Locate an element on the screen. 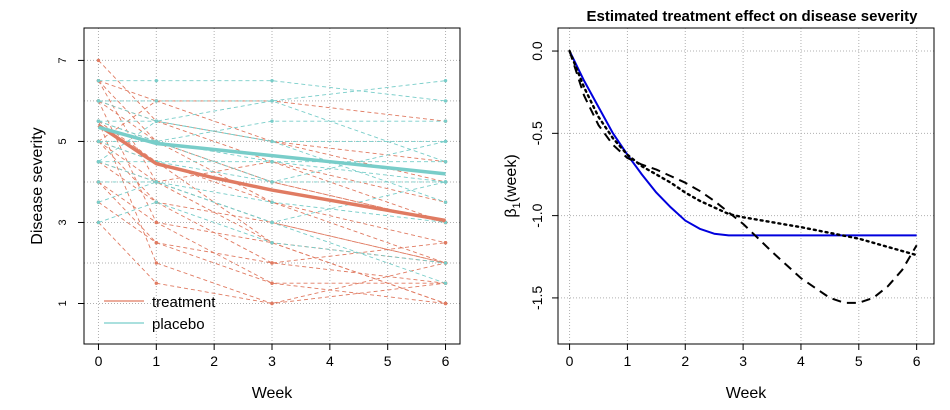 The width and height of the screenshot is (950, 410). ylabel-rest: (week) is located at coordinates (511, 178).